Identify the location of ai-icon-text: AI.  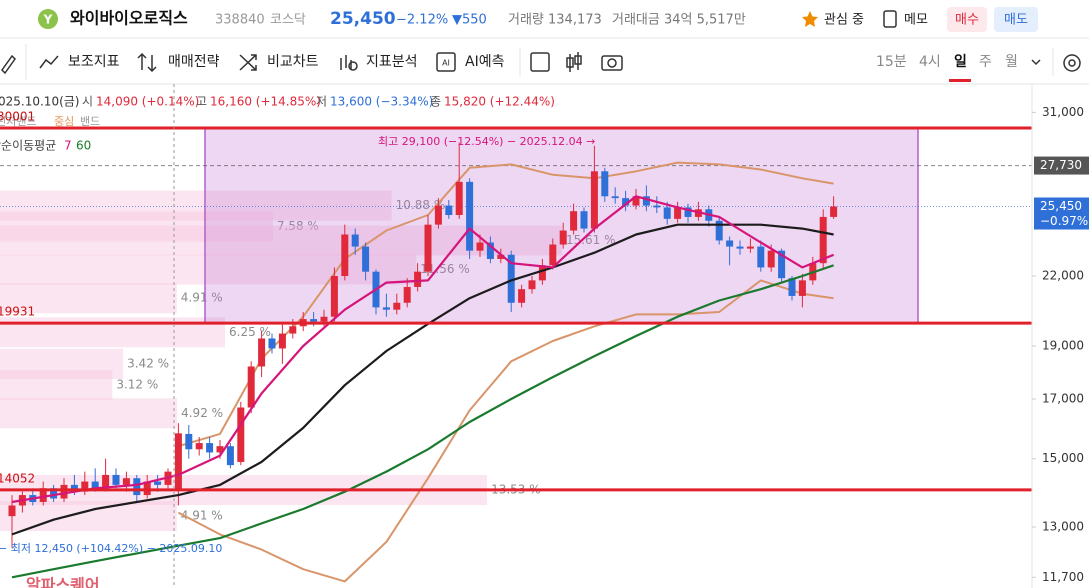
(446, 63).